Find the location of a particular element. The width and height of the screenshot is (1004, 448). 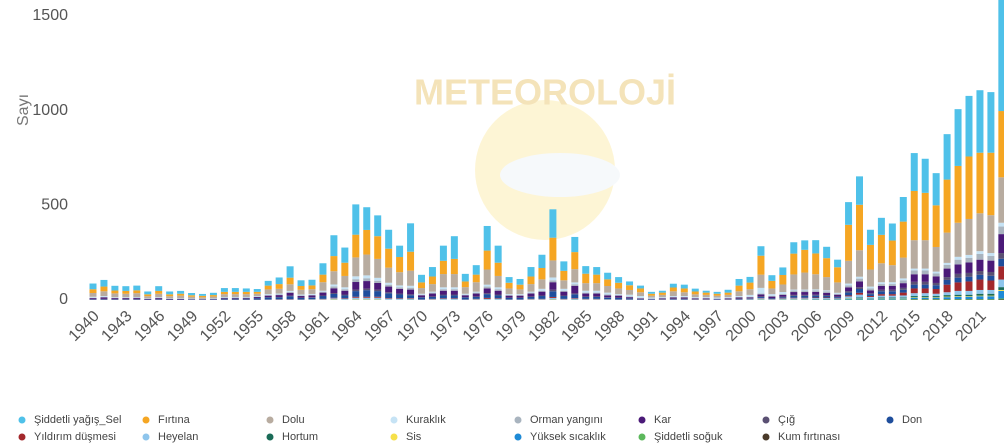

x-tick-label: 1988 is located at coordinates (609, 326).